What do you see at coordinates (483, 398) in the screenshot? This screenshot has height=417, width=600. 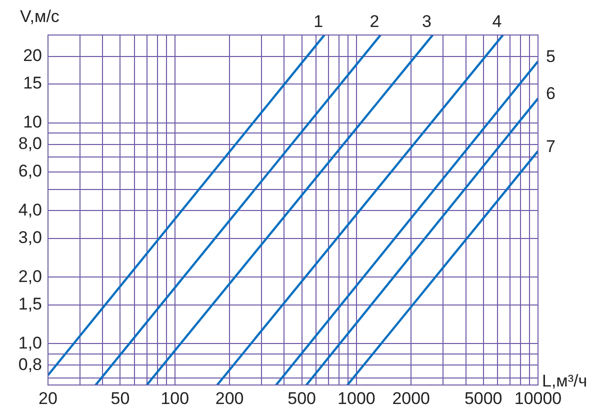 I see `x-tick-label: 5000` at bounding box center [483, 398].